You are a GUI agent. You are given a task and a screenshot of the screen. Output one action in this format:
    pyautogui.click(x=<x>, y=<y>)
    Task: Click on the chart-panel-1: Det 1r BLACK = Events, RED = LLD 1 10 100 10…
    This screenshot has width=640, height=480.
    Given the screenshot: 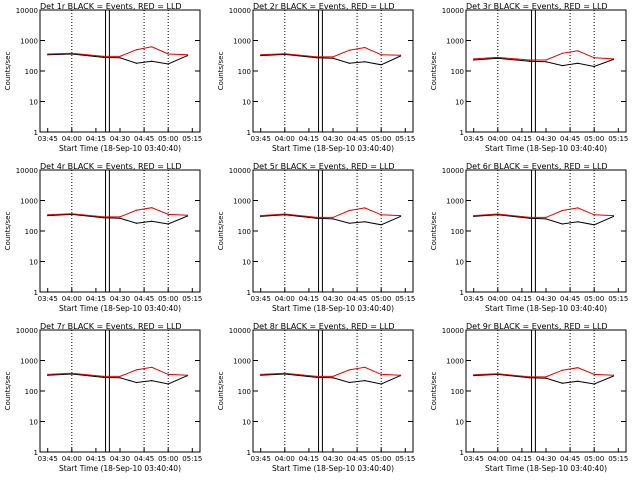 What is the action you would take?
    pyautogui.click(x=103, y=77)
    